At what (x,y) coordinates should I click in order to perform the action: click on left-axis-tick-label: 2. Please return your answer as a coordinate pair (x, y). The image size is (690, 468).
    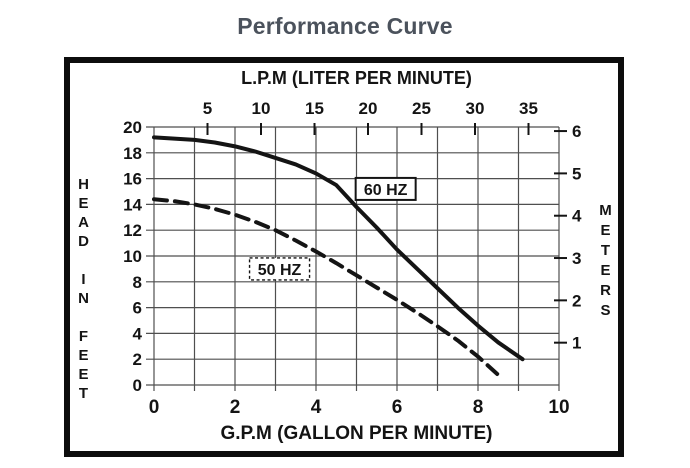
    Looking at the image, I should click on (137, 359).